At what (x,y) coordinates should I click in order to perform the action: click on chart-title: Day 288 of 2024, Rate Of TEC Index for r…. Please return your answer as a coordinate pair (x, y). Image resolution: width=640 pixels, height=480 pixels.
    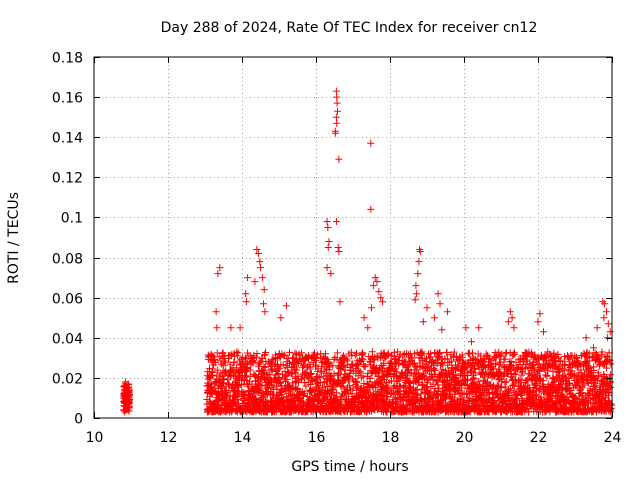
    Looking at the image, I should click on (349, 28).